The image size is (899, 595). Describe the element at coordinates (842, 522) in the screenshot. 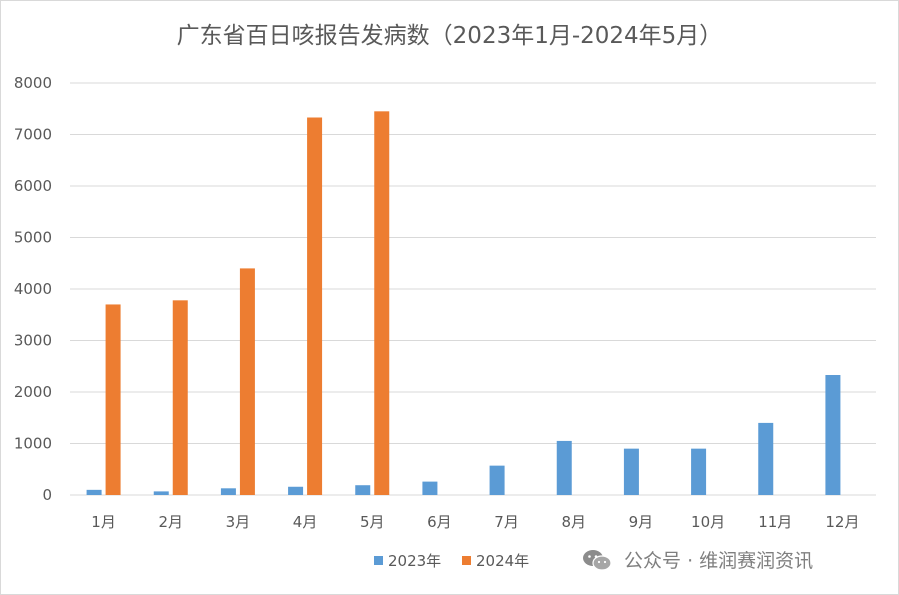

I see `x-tick-label: 12月` at that location.